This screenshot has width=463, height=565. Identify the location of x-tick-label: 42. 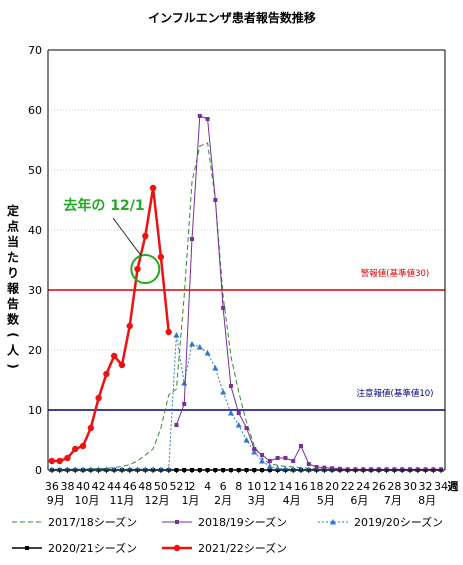
(99, 486).